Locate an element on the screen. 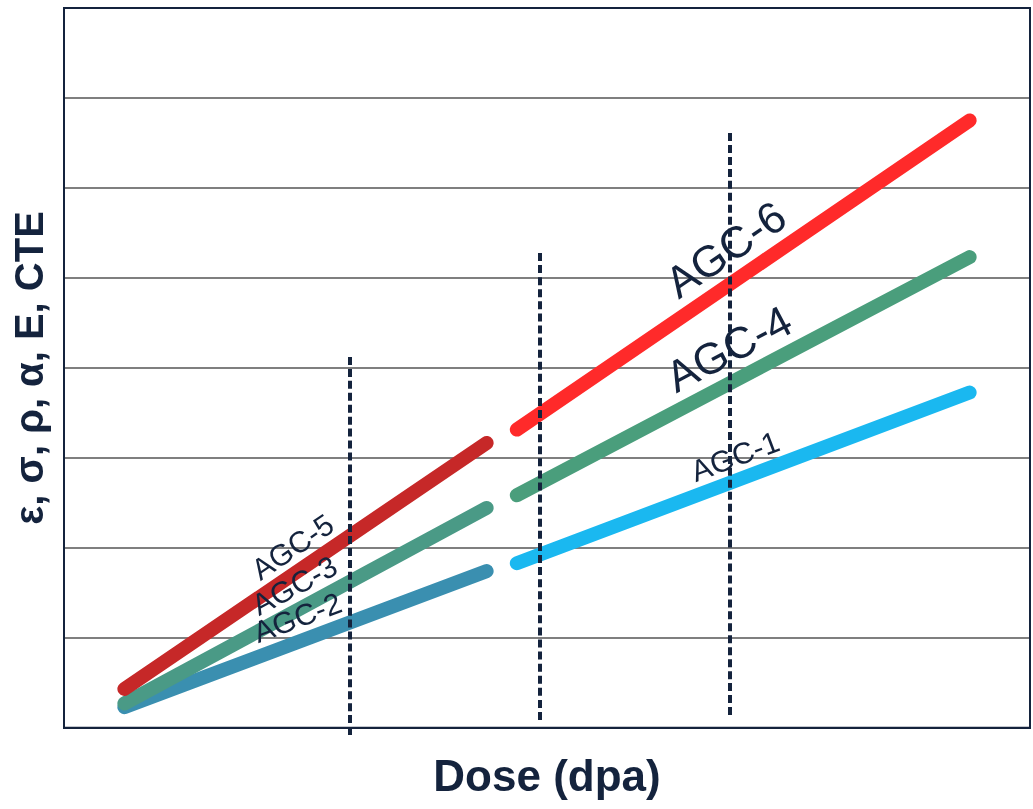  text: AGC-1 is located at coordinates (735, 456).